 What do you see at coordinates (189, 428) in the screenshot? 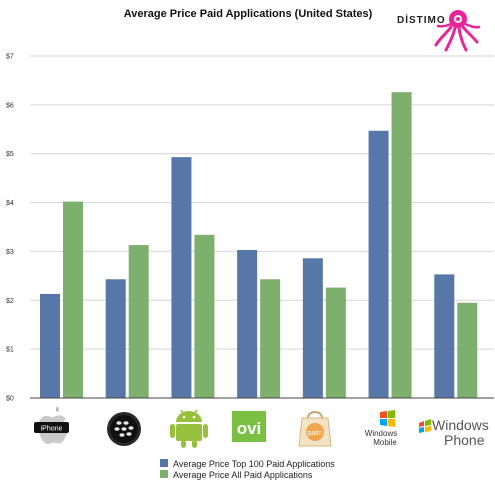
I see `android-icon` at bounding box center [189, 428].